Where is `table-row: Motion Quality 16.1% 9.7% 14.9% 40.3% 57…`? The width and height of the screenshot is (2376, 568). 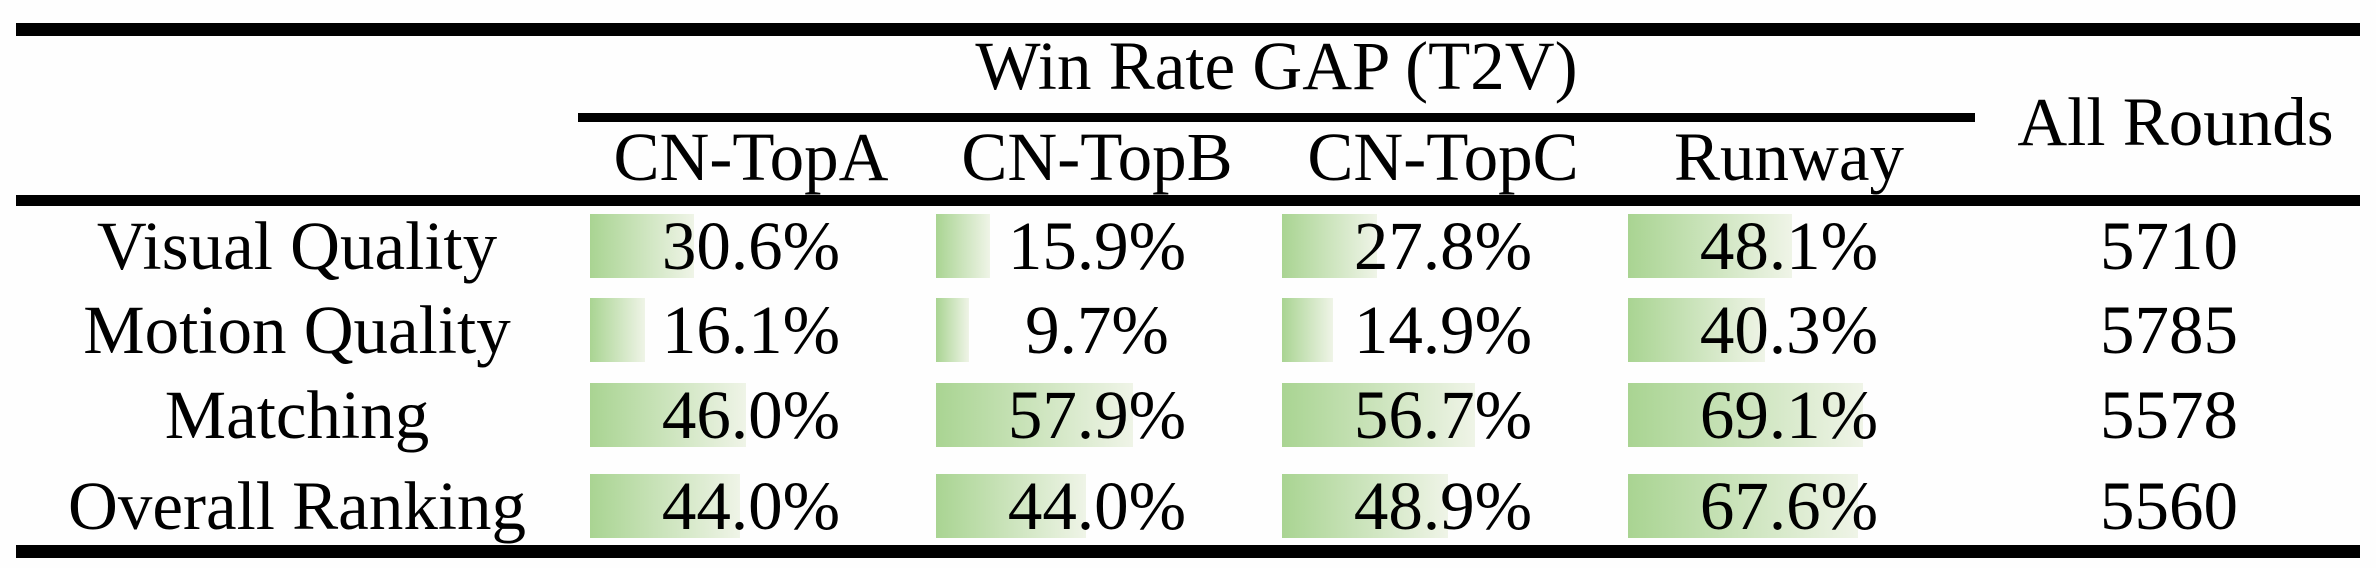 table-row: Motion Quality 16.1% 9.7% 14.9% 40.3% 57… is located at coordinates (1188, 329).